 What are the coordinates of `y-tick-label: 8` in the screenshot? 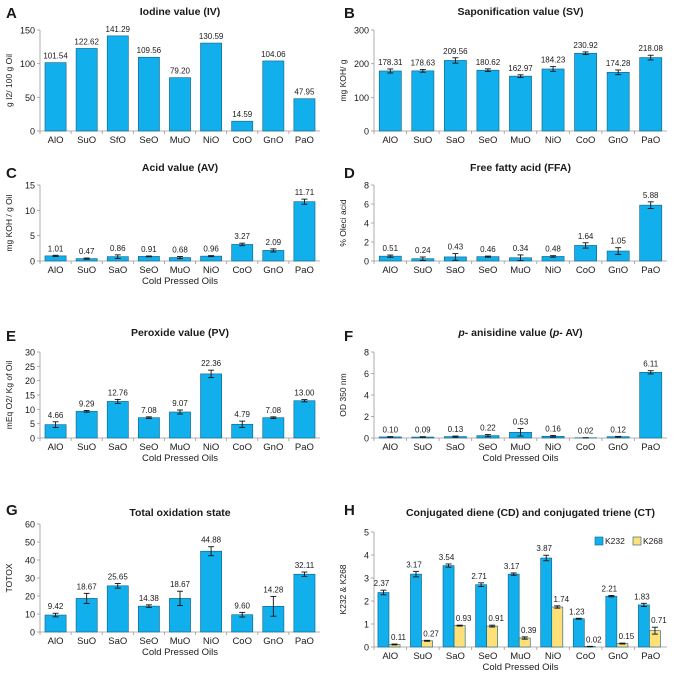 It's located at (366, 186).